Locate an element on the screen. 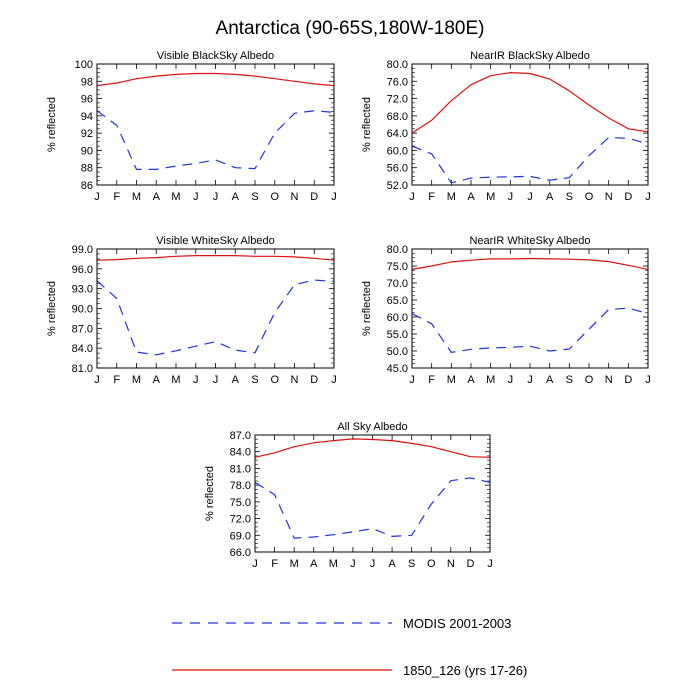 This screenshot has height=700, width=700. y-tick-label: 88 is located at coordinates (87, 169).